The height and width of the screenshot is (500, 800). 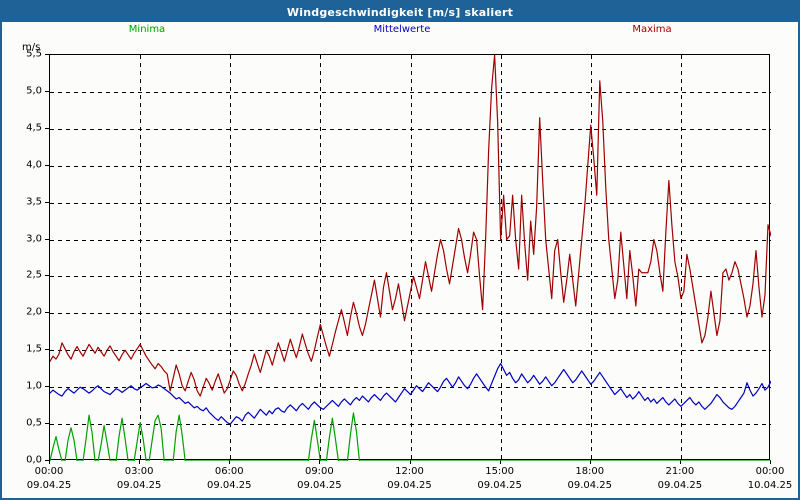 I want to click on x-tick-time-label: 03:00, so click(x=139, y=471).